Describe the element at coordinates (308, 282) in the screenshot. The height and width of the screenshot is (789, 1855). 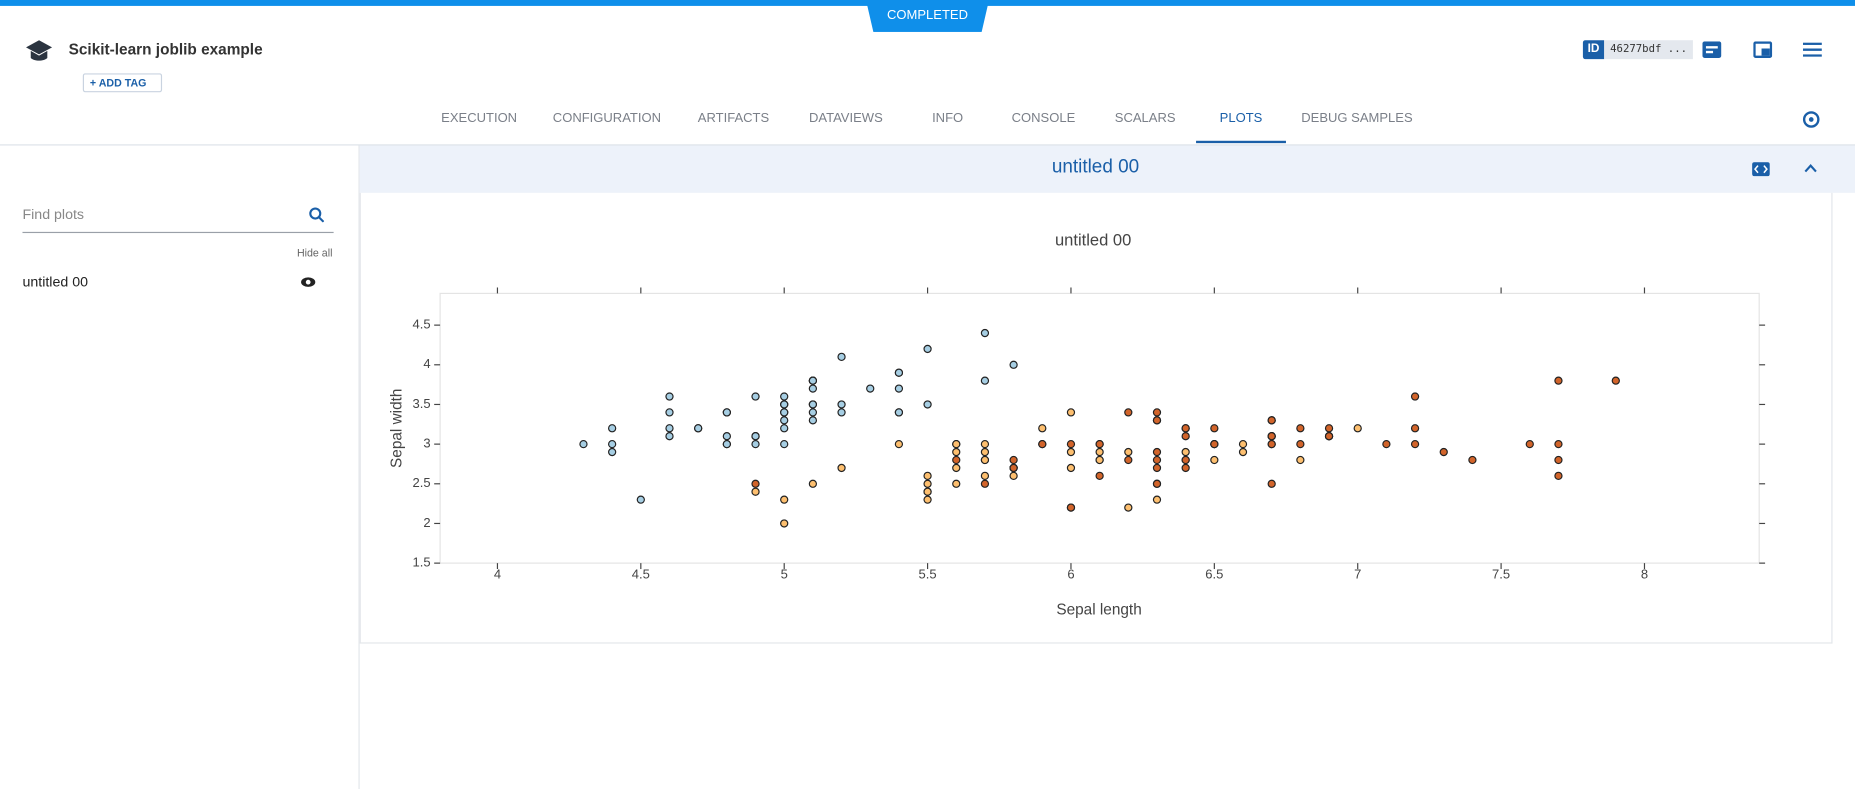
I see `eye-icon` at that location.